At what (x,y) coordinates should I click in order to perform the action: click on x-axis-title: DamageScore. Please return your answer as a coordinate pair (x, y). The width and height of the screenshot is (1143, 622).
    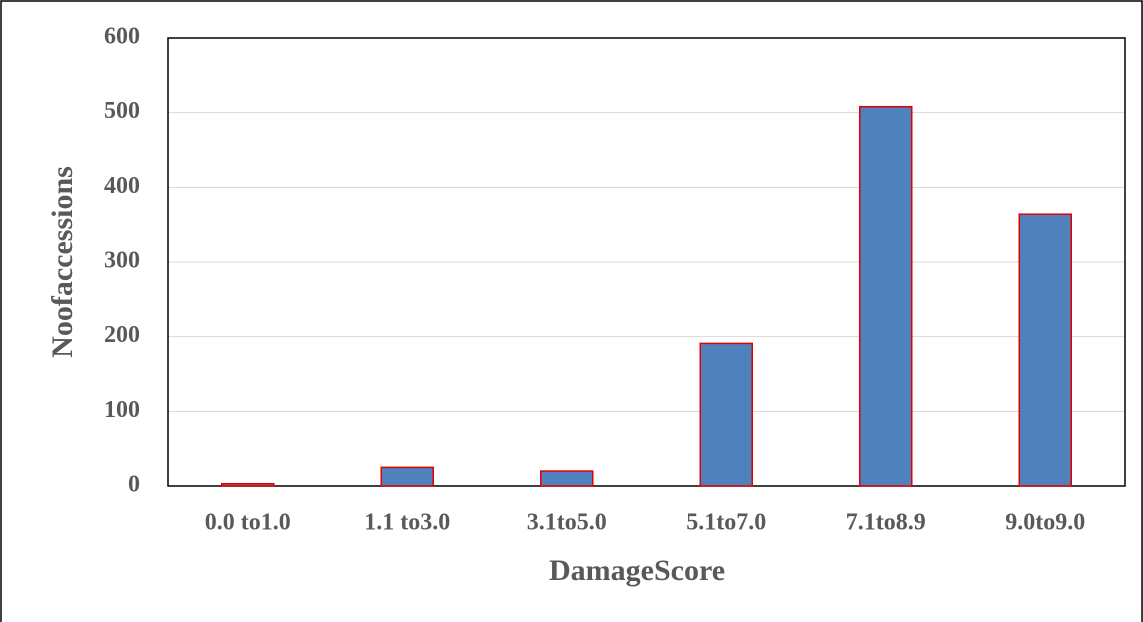
    Looking at the image, I should click on (637, 570).